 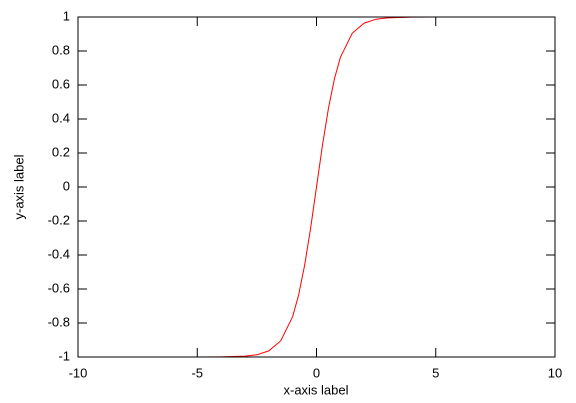 I want to click on y-tick-label: -0.4, so click(x=59, y=253).